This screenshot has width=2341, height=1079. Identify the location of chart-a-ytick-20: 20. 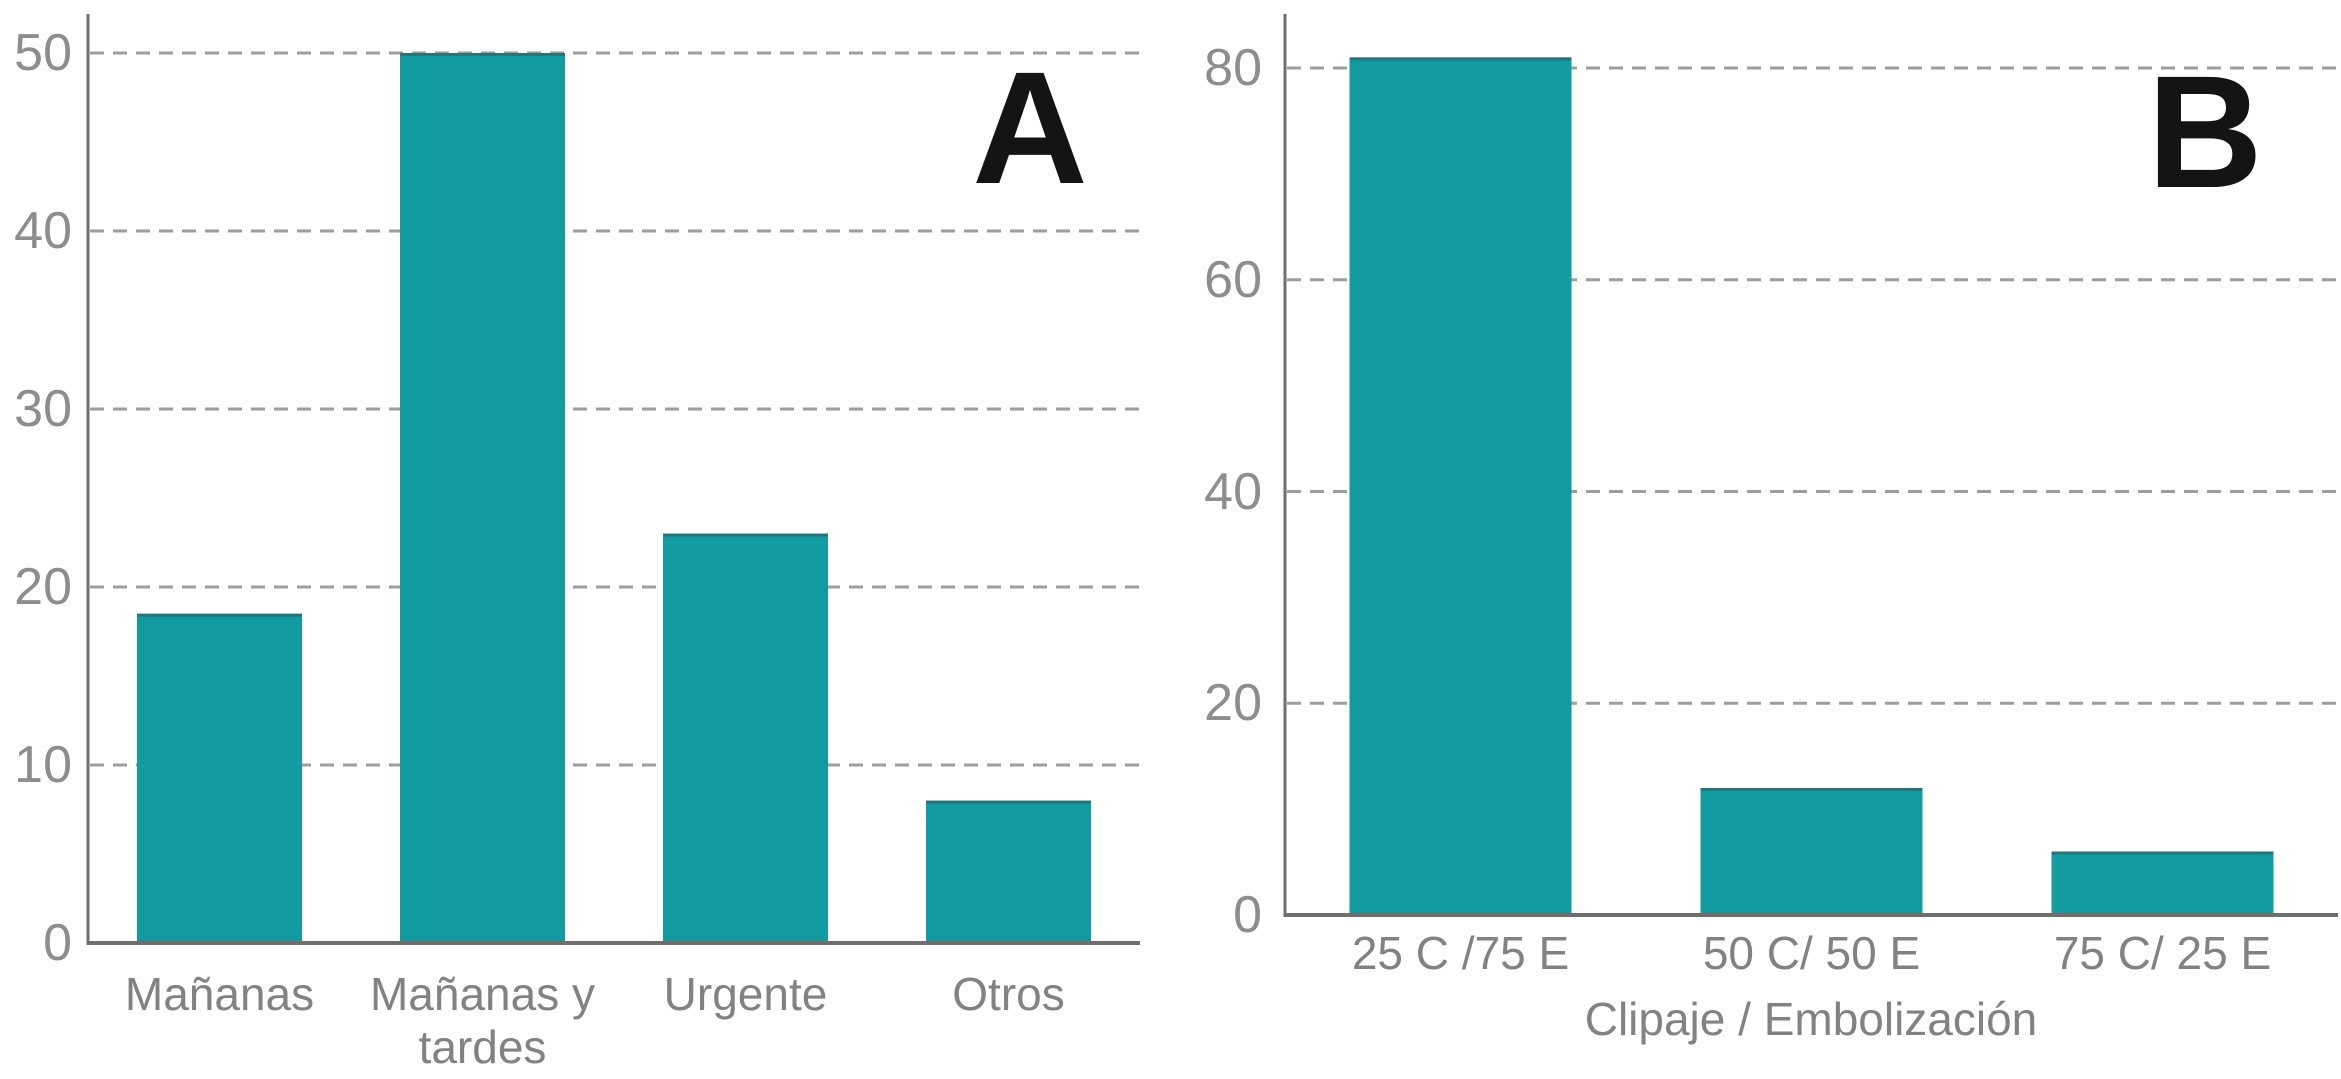
(43, 587).